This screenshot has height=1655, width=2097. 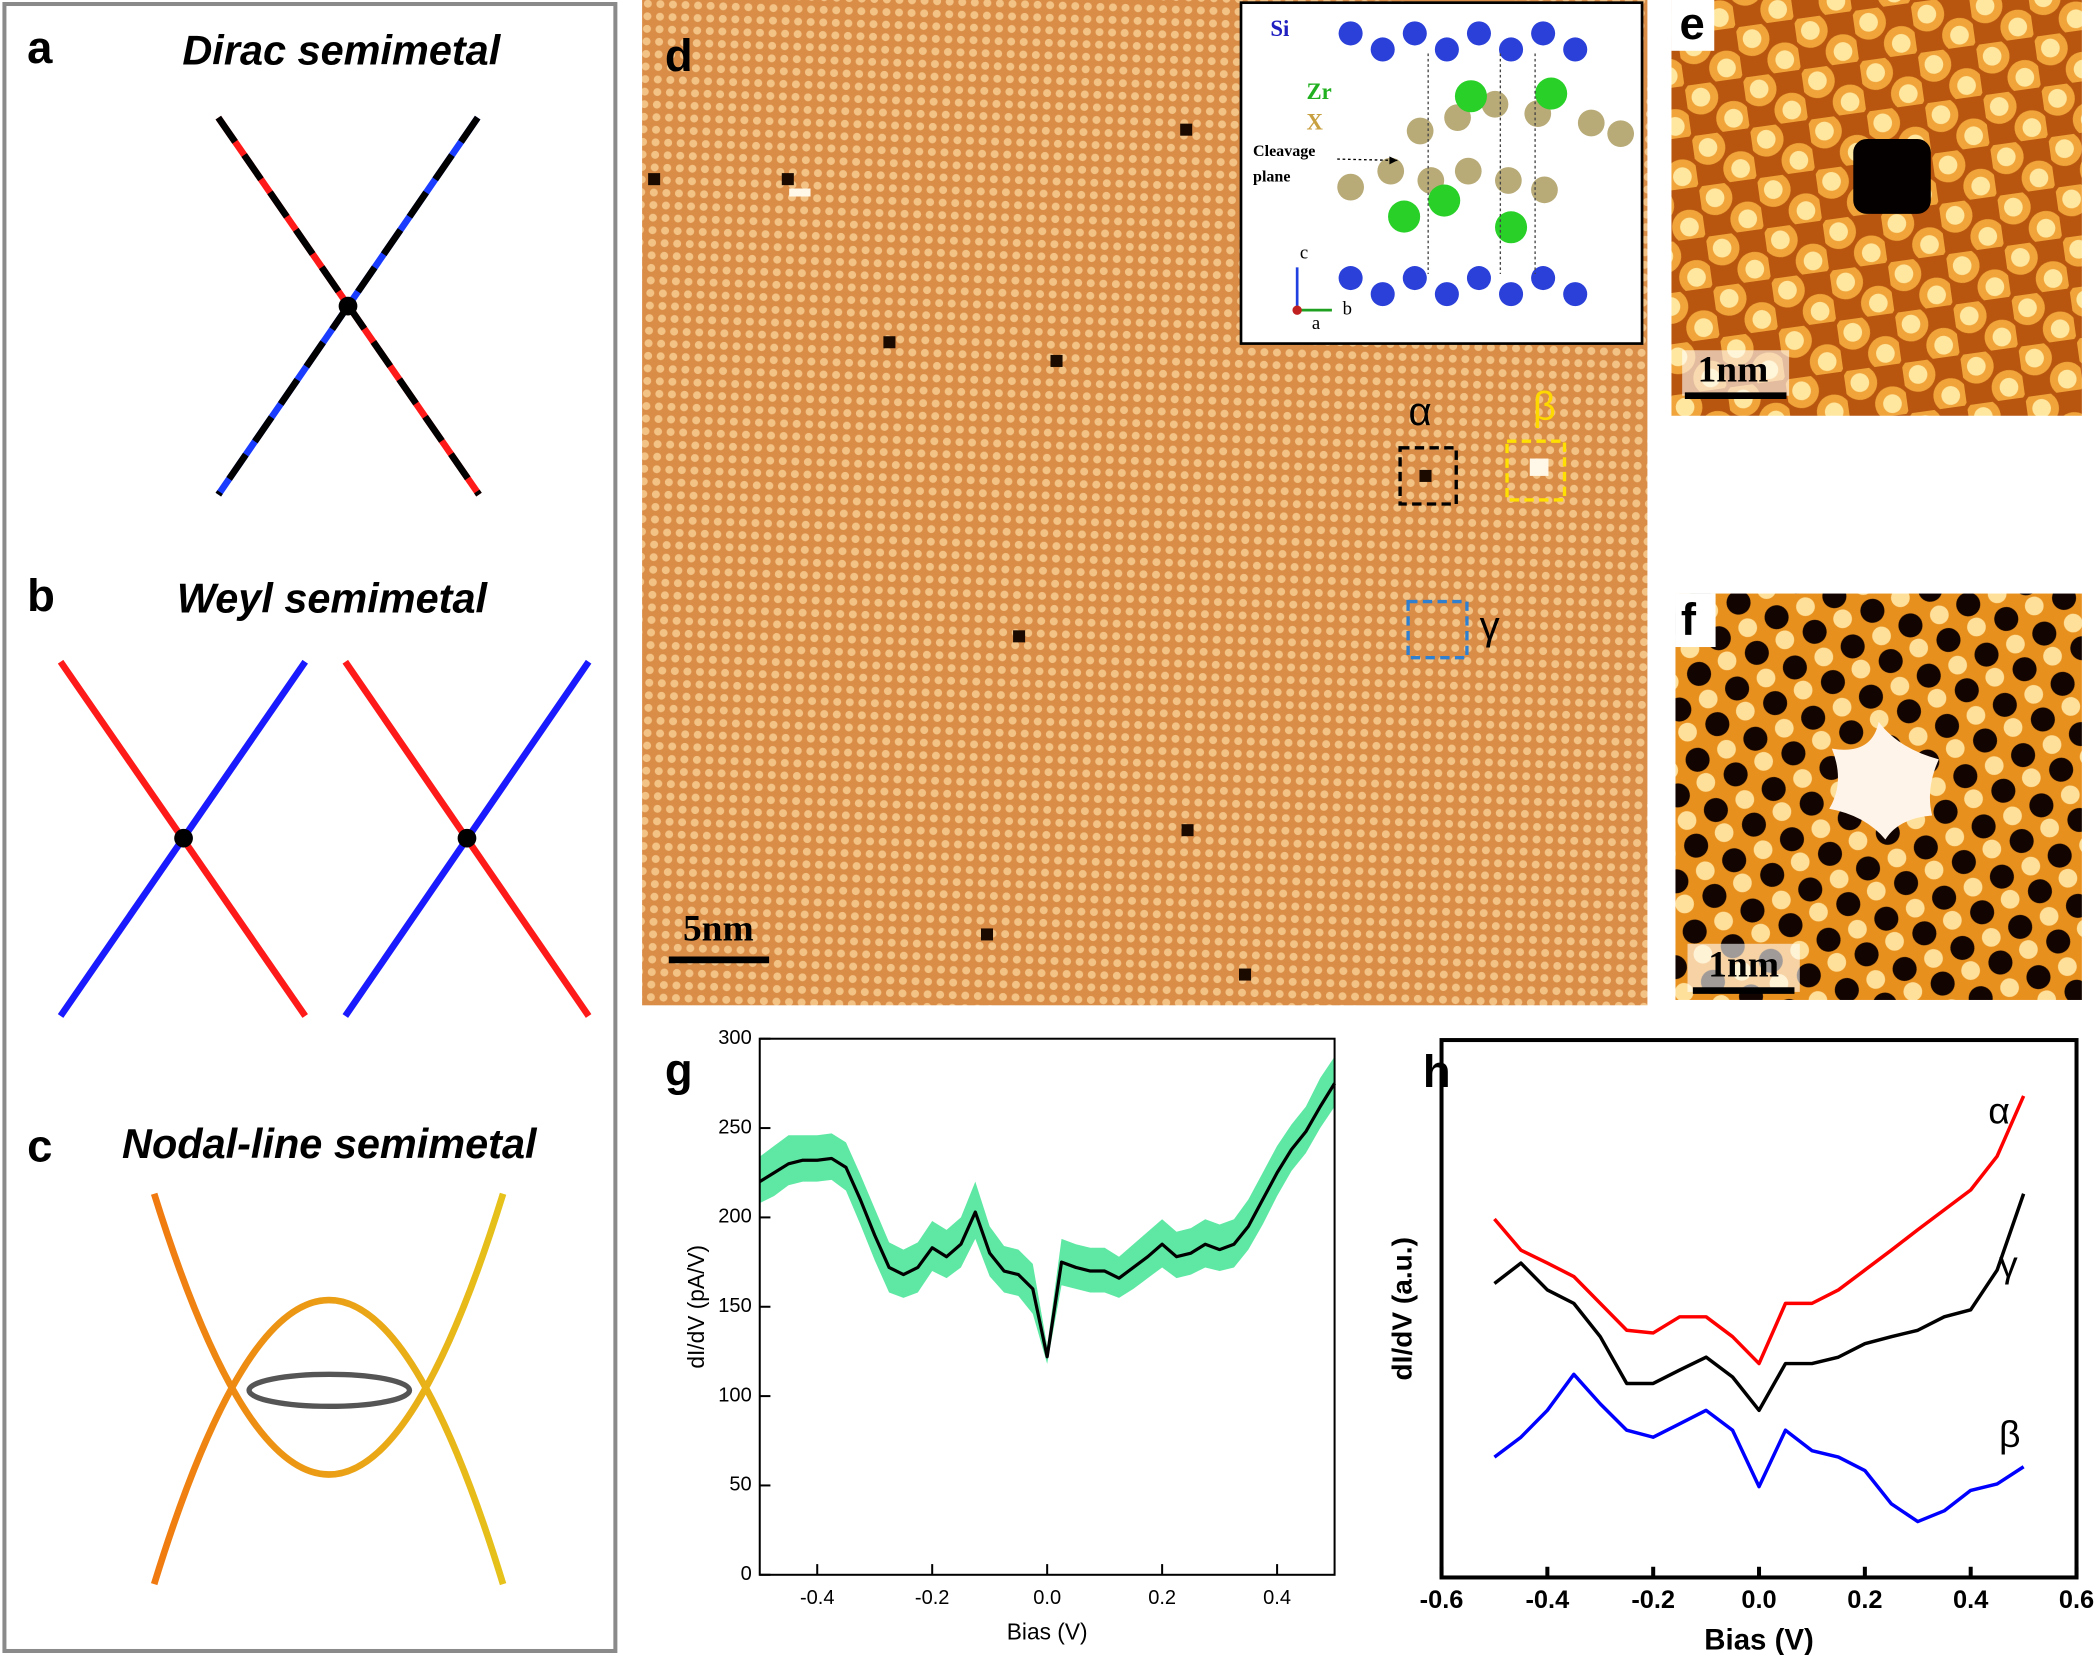 What do you see at coordinates (328, 1389) in the screenshot?
I see `nodal-line` at bounding box center [328, 1389].